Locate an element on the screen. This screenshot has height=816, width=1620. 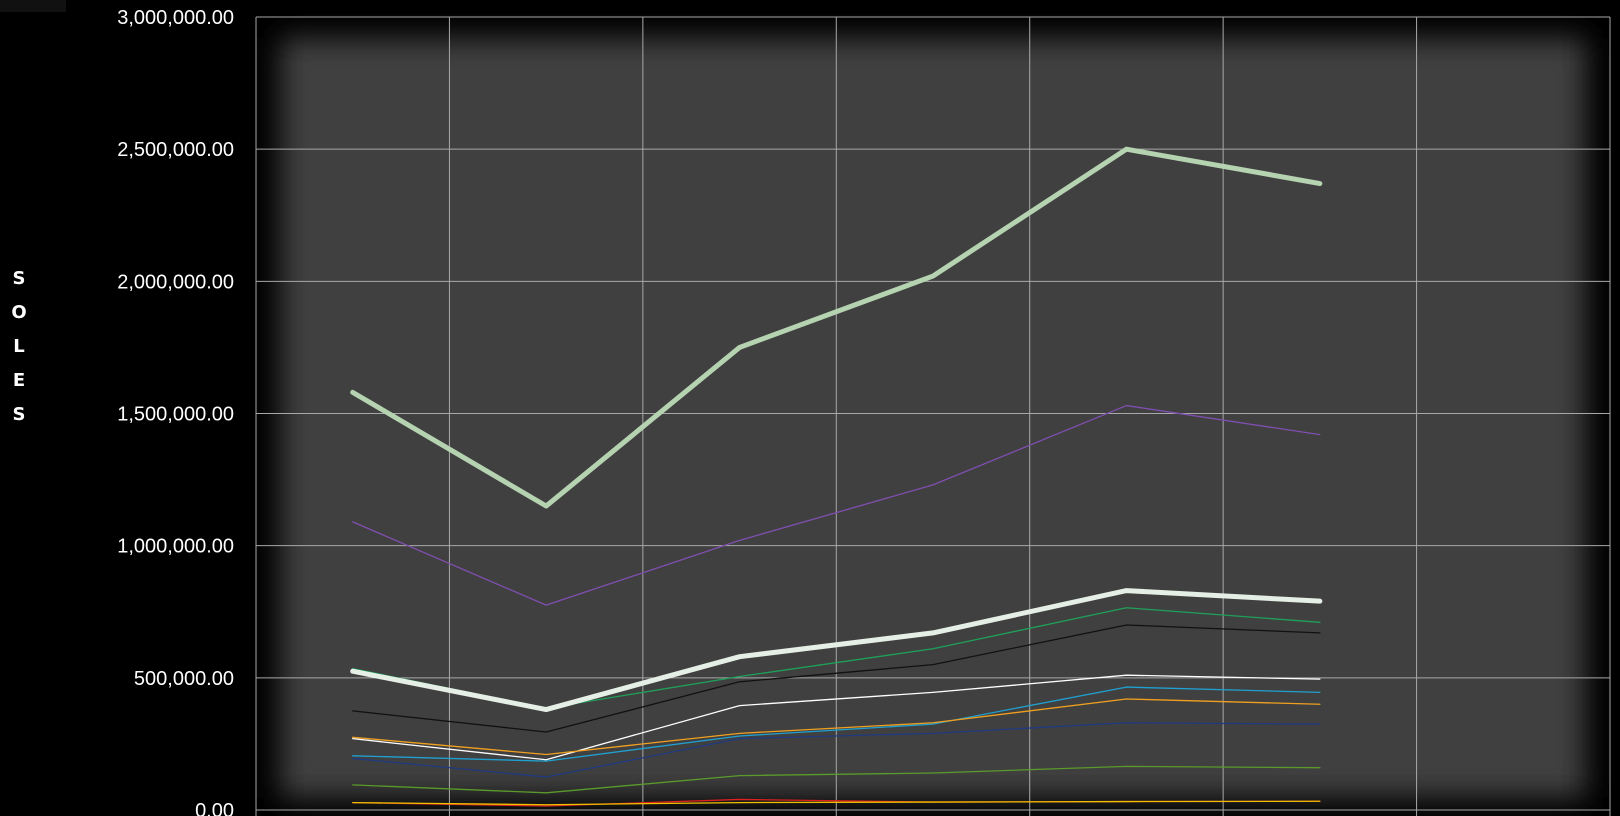
y-tick-label: 500,000.00 is located at coordinates (184, 679).